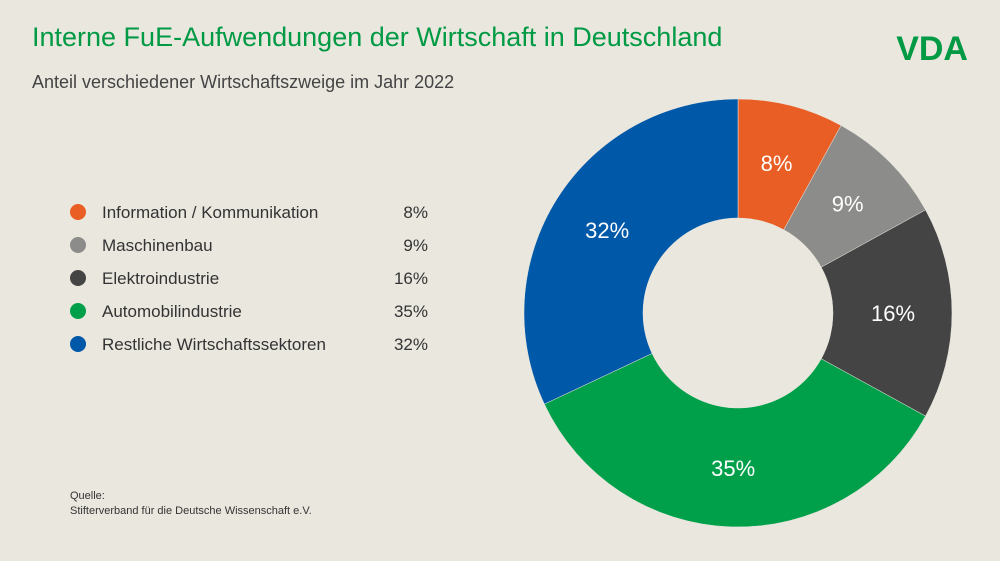  I want to click on data-label: 32%, so click(607, 230).